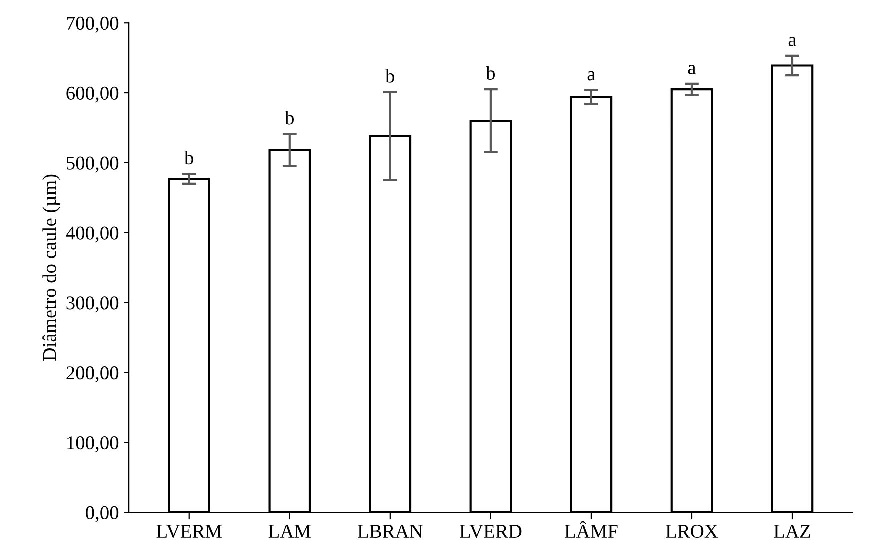 The image size is (872, 550). I want to click on y-tick-label: 200,00, so click(92, 374).